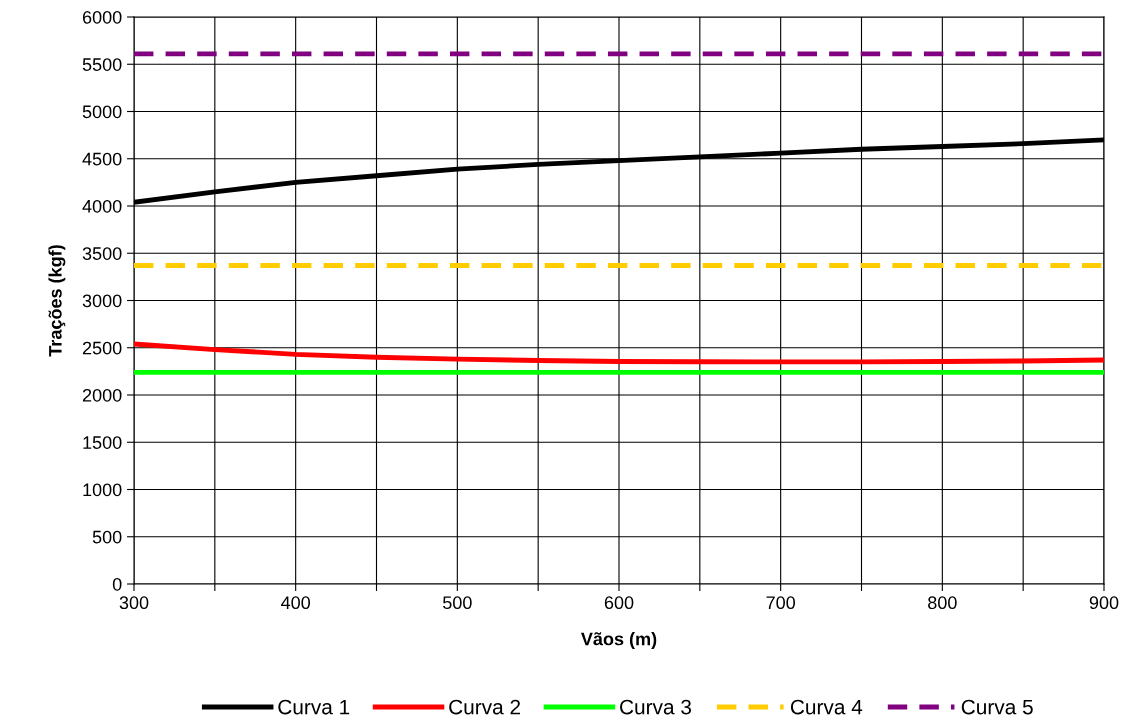  I want to click on y-tick-label: 2500, so click(102, 348).